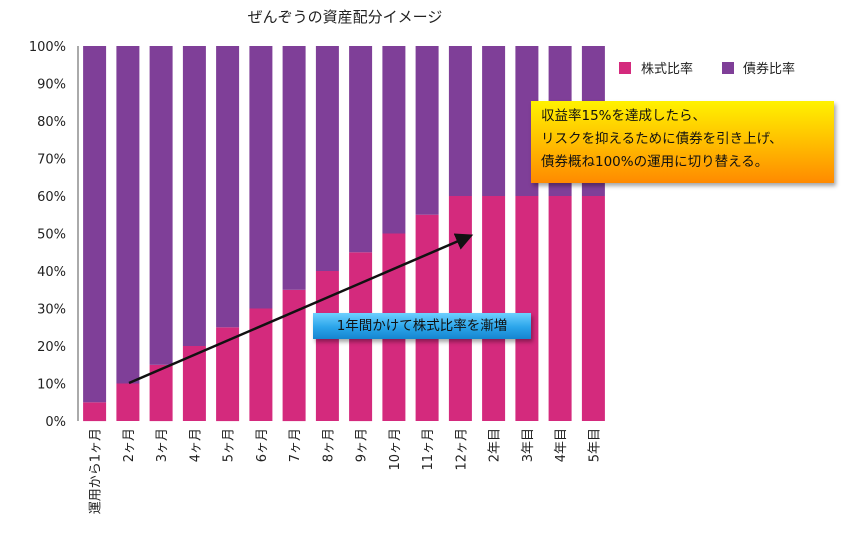 This screenshot has width=850, height=536. What do you see at coordinates (495, 445) in the screenshot?
I see `x-tick-label: 2年目` at bounding box center [495, 445].